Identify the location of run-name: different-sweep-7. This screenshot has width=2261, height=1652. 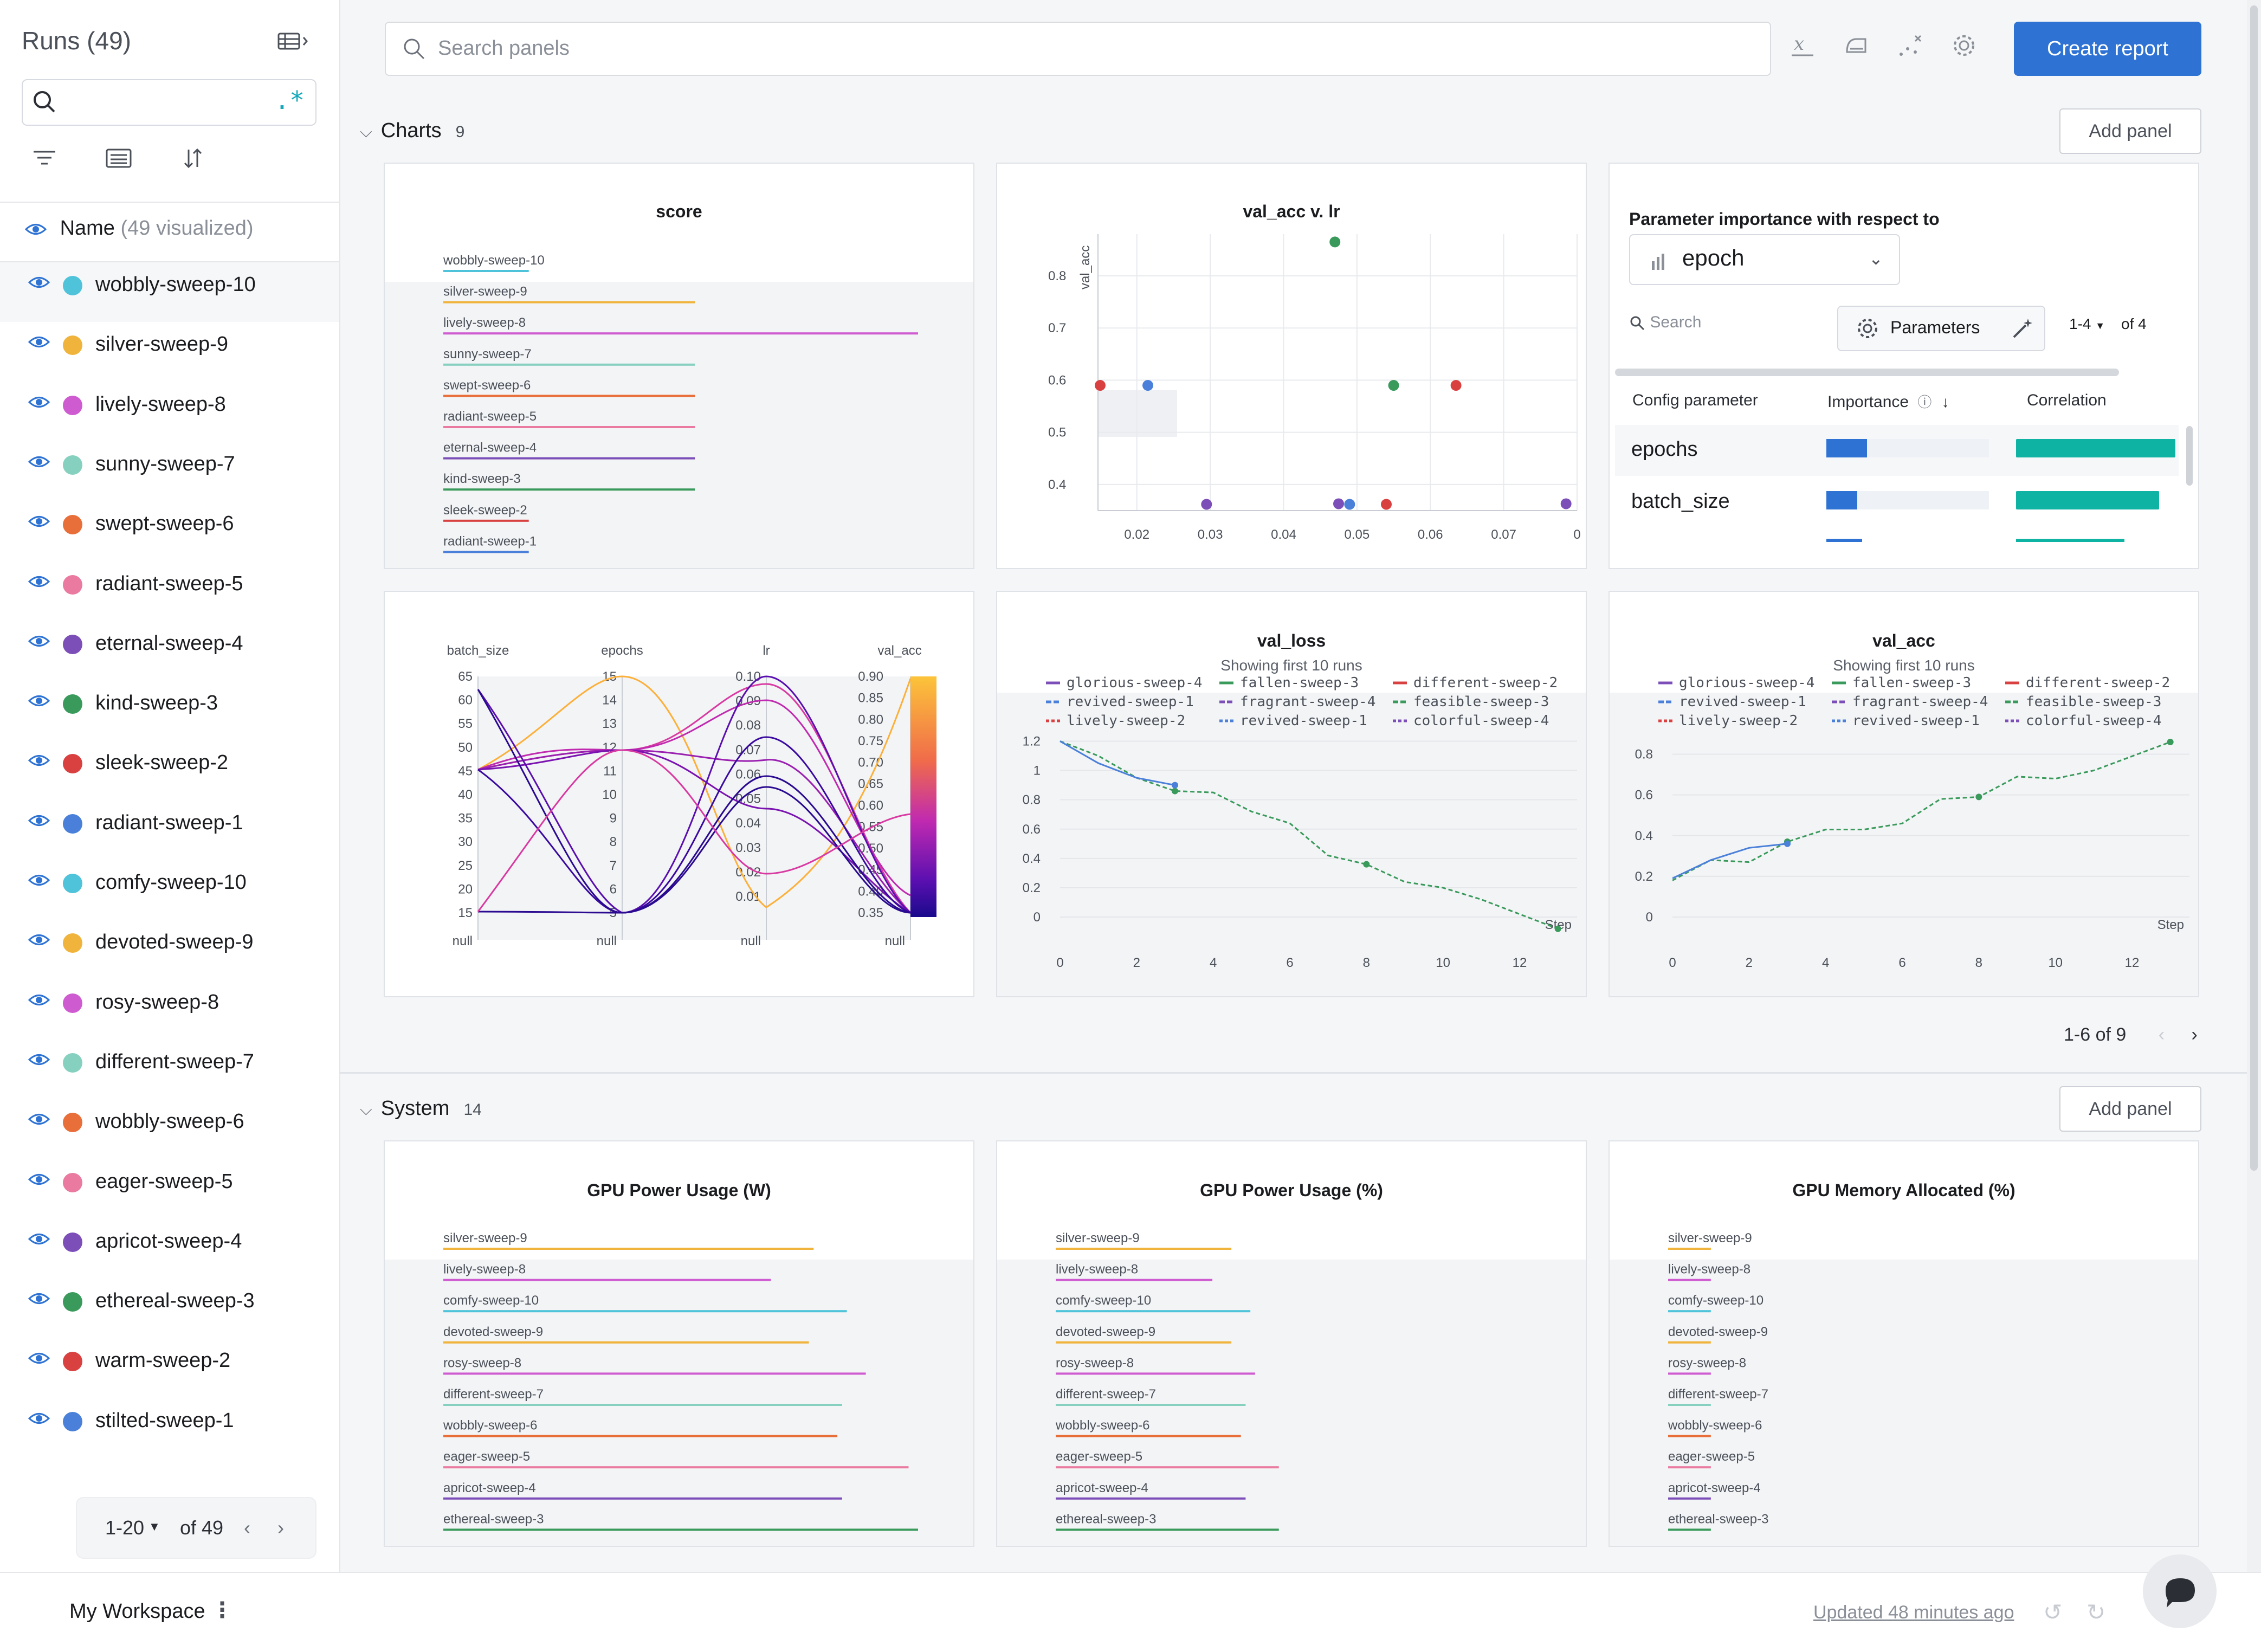
(174, 1061).